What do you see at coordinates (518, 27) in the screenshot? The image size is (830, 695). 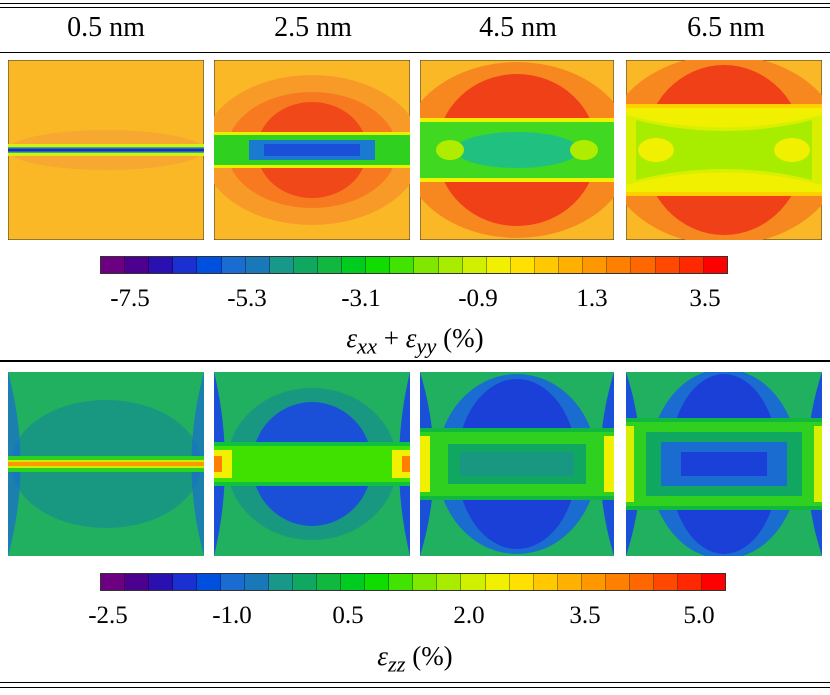 I see `column-header-3: 4.5 nm` at bounding box center [518, 27].